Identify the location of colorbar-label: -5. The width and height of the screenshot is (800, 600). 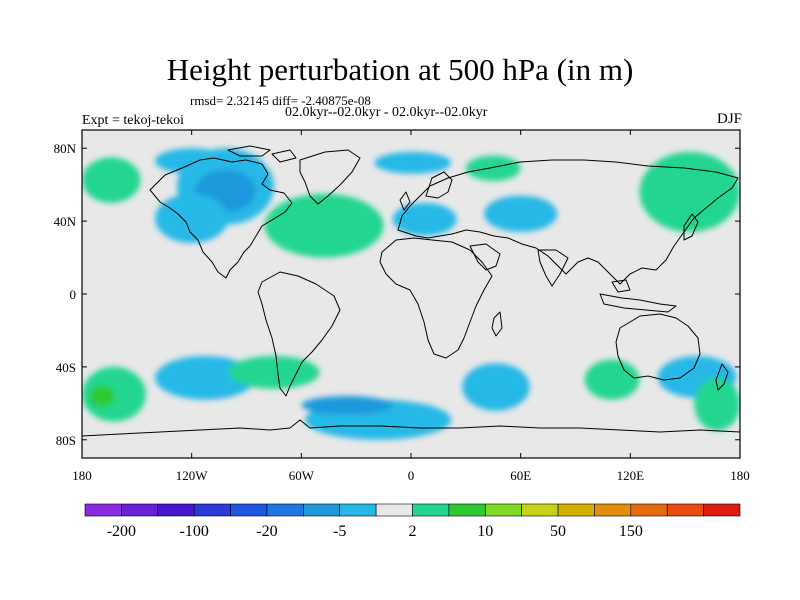
(339, 531).